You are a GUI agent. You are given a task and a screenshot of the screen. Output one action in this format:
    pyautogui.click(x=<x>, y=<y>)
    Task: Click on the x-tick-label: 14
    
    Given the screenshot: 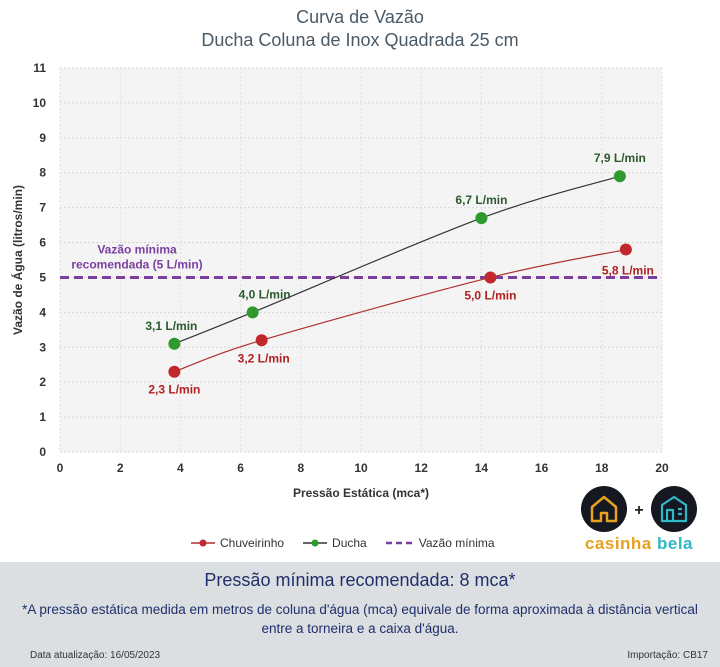 What is the action you would take?
    pyautogui.click(x=482, y=468)
    